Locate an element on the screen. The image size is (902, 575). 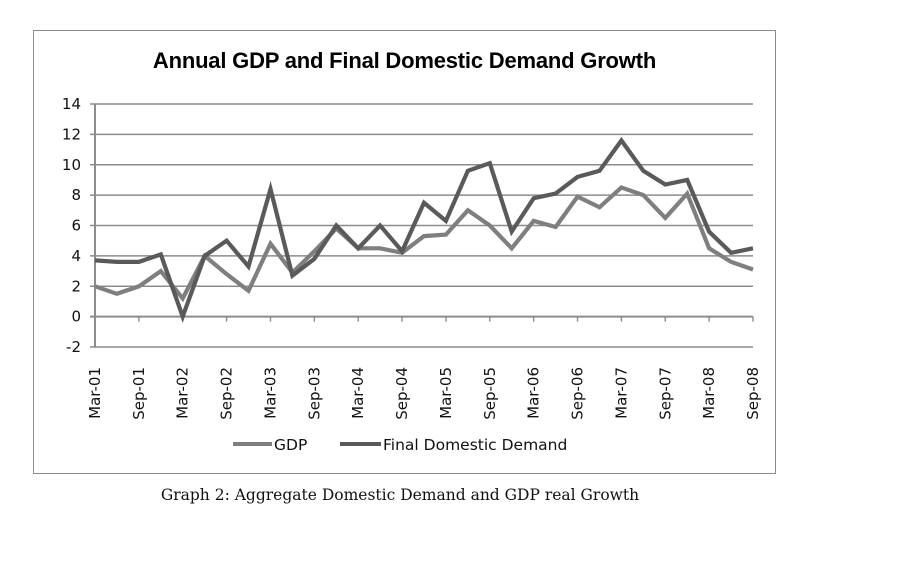
x-tick-label: Mar-01 is located at coordinates (95, 393).